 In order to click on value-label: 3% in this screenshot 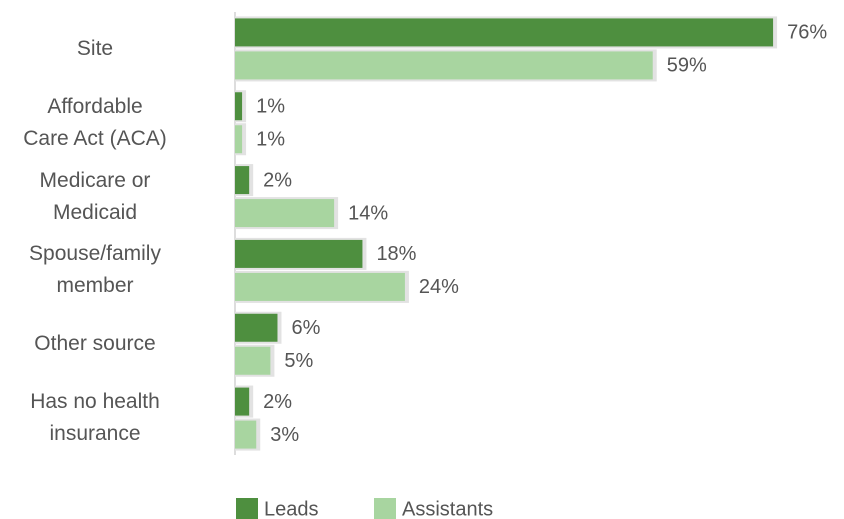, I will do `click(284, 435)`.